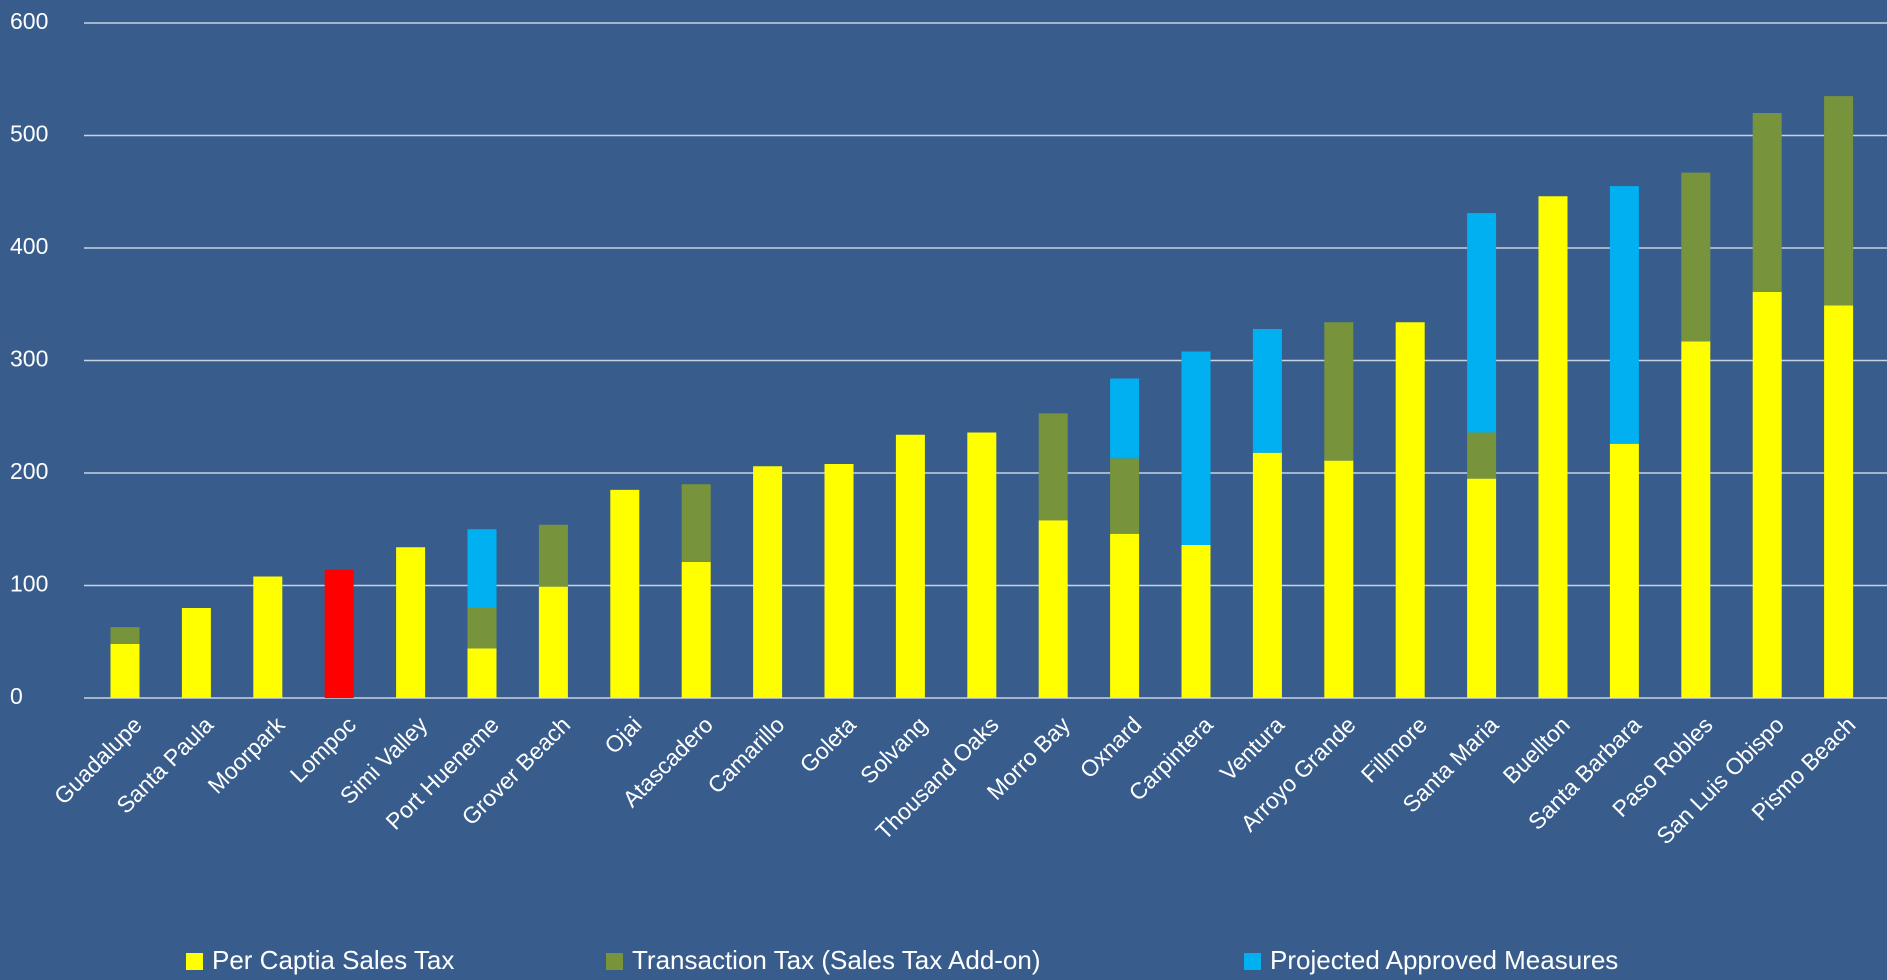  Describe the element at coordinates (1111, 747) in the screenshot. I see `x-tick-label: Oxnard` at that location.